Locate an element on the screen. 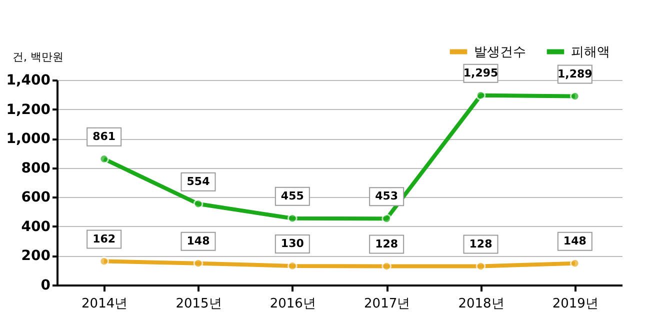 The width and height of the screenshot is (650, 325). y-tick-label: 600 is located at coordinates (36, 198).